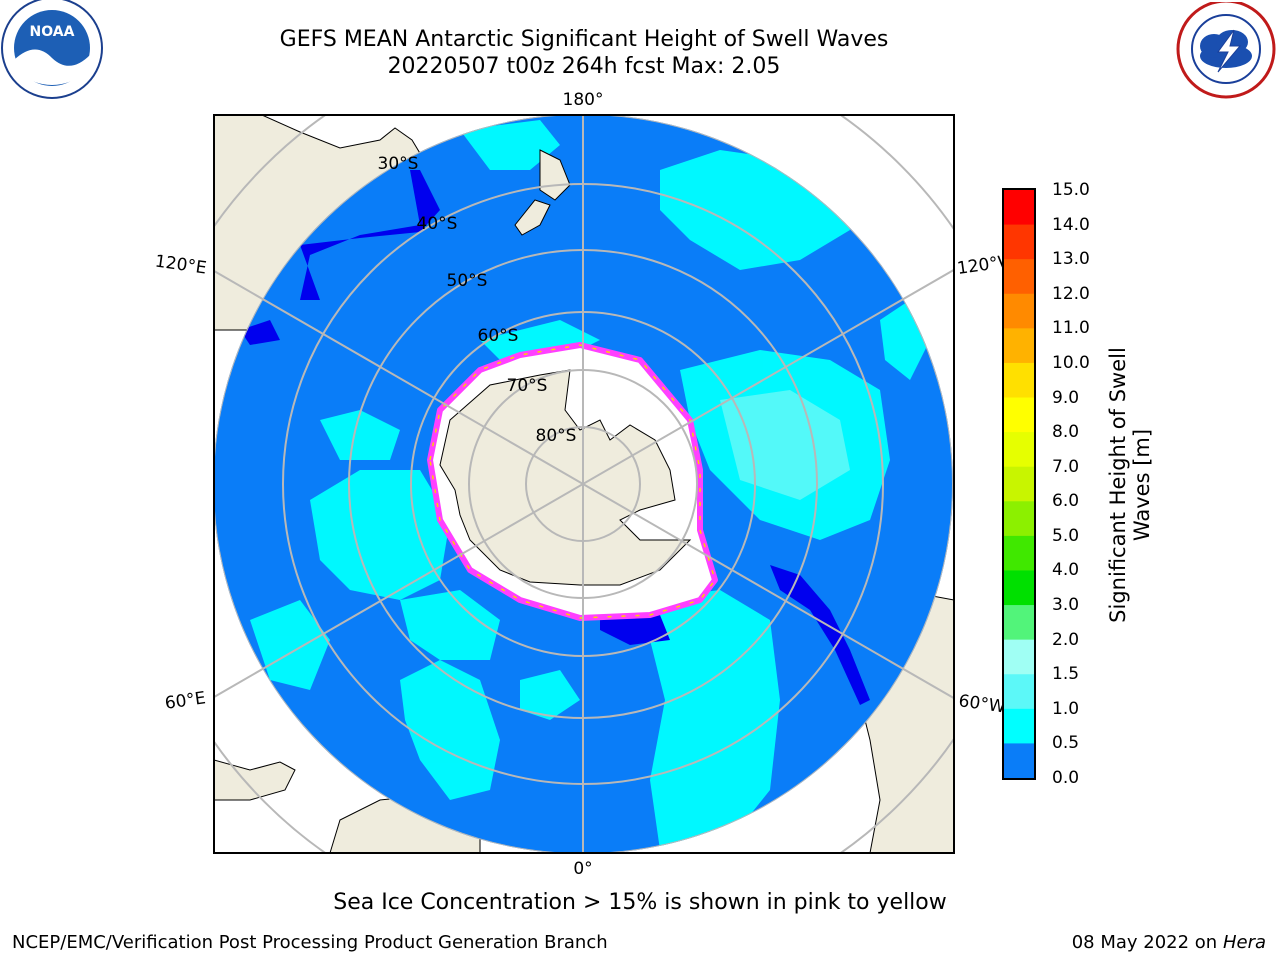 This screenshot has height=960, width=1280. What do you see at coordinates (1066, 674) in the screenshot?
I see `colorbar-tick-label: 1.5` at bounding box center [1066, 674].